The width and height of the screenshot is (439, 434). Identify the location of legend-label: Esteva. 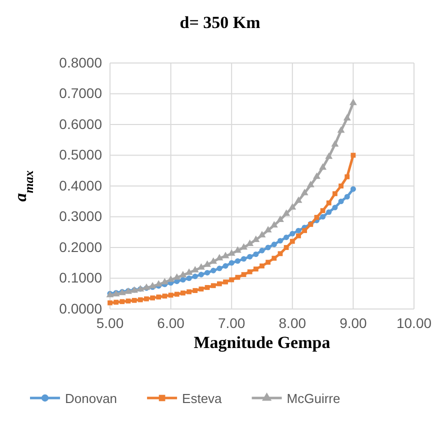
(202, 398).